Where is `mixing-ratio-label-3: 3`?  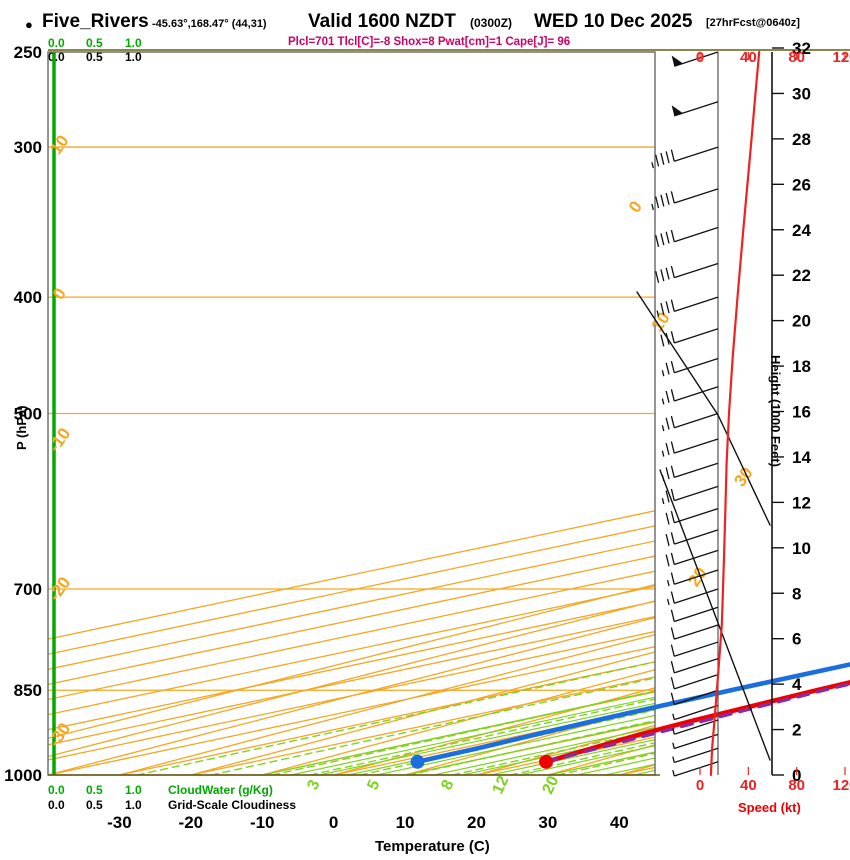
mixing-ratio-label-3: 3 is located at coordinates (313, 784).